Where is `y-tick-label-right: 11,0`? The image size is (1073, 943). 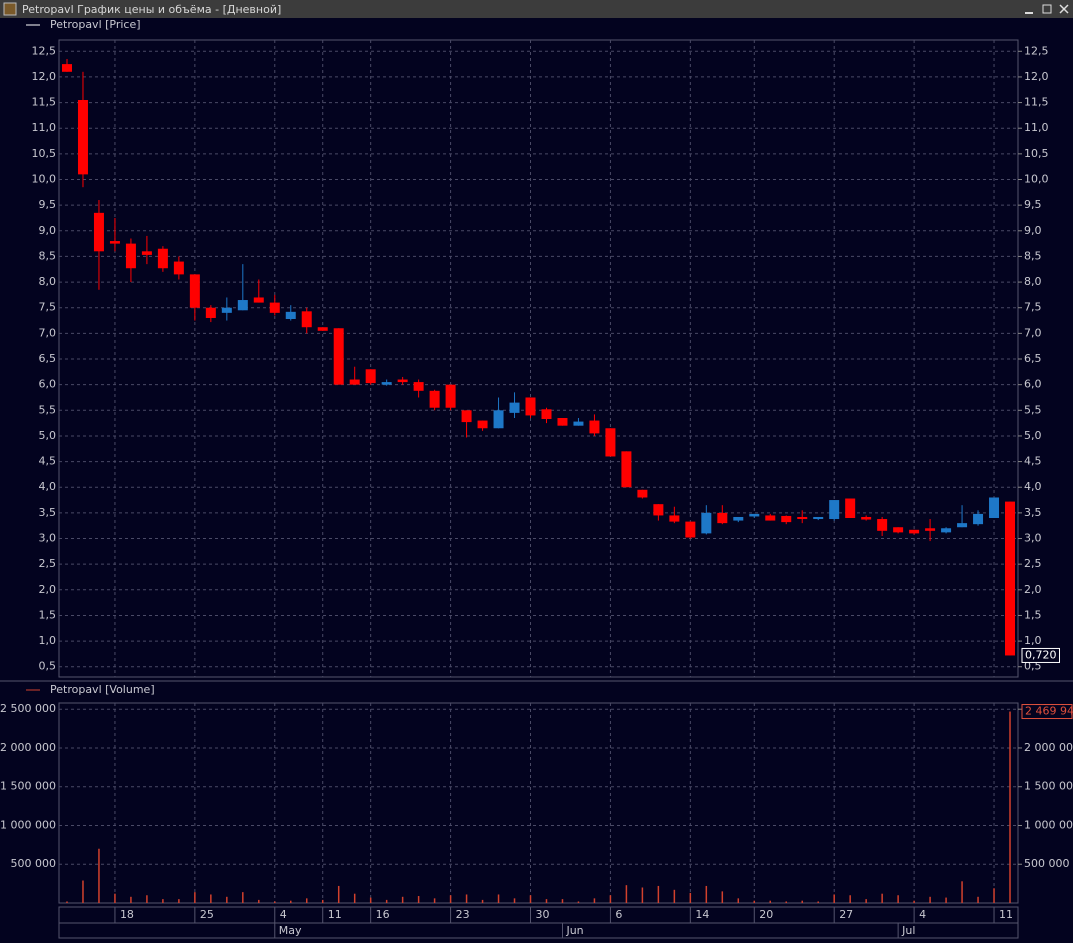
y-tick-label-right: 11,0 is located at coordinates (1036, 127).